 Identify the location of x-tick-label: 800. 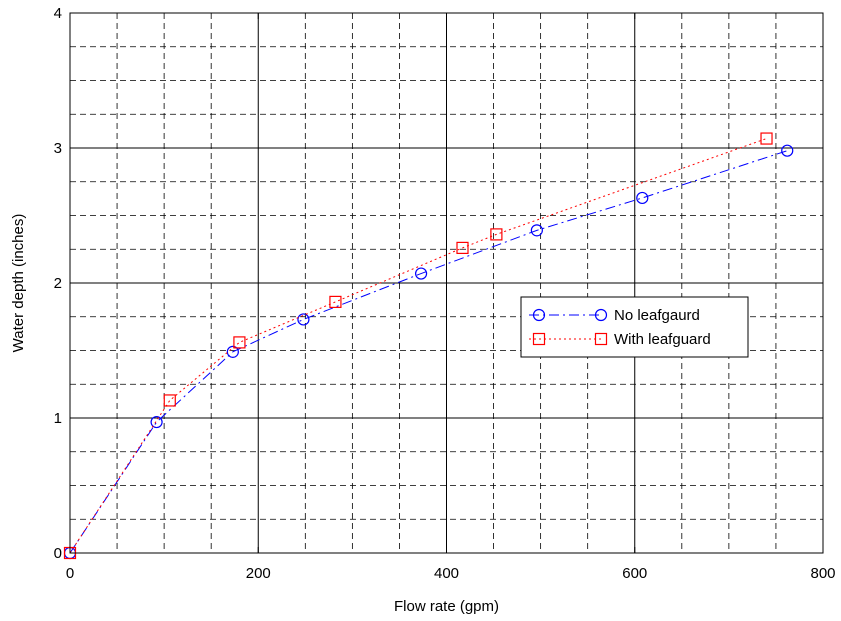
(822, 573).